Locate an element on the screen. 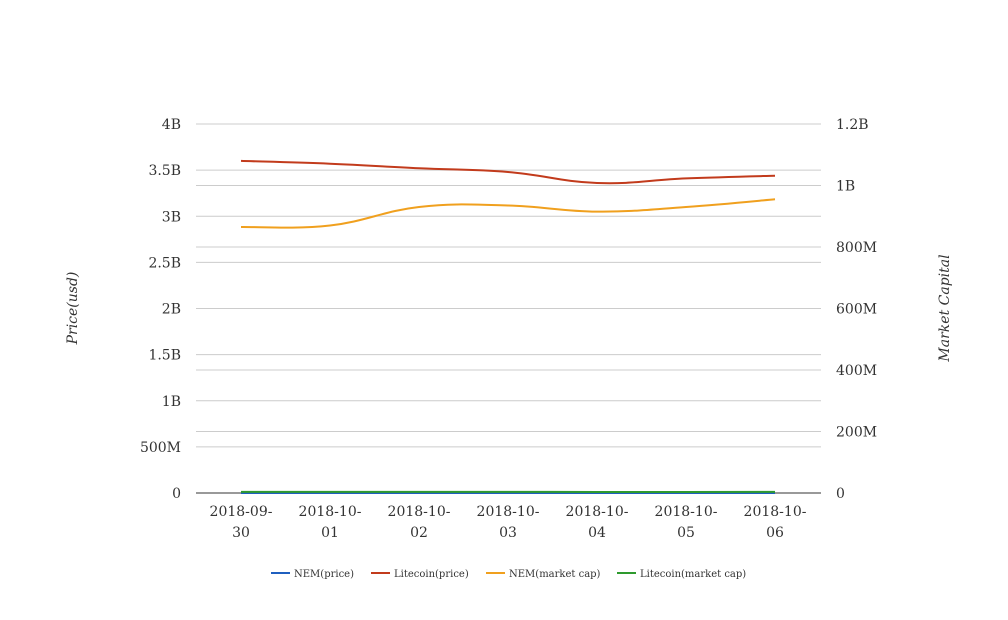  right-axis-title: Market Capital is located at coordinates (945, 308).